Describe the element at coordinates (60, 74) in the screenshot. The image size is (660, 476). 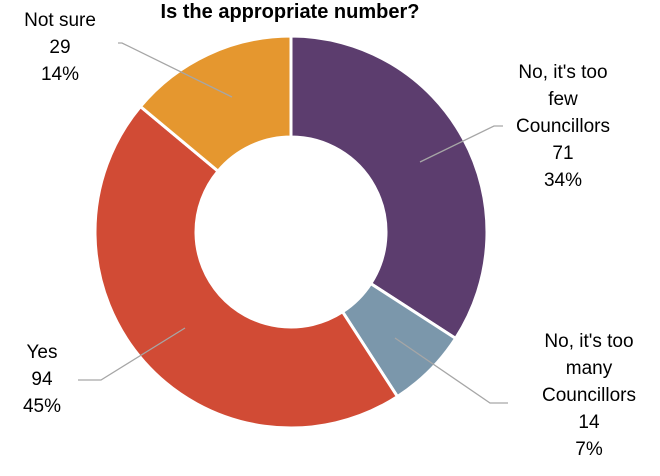
I see `data-label-line: 14%` at that location.